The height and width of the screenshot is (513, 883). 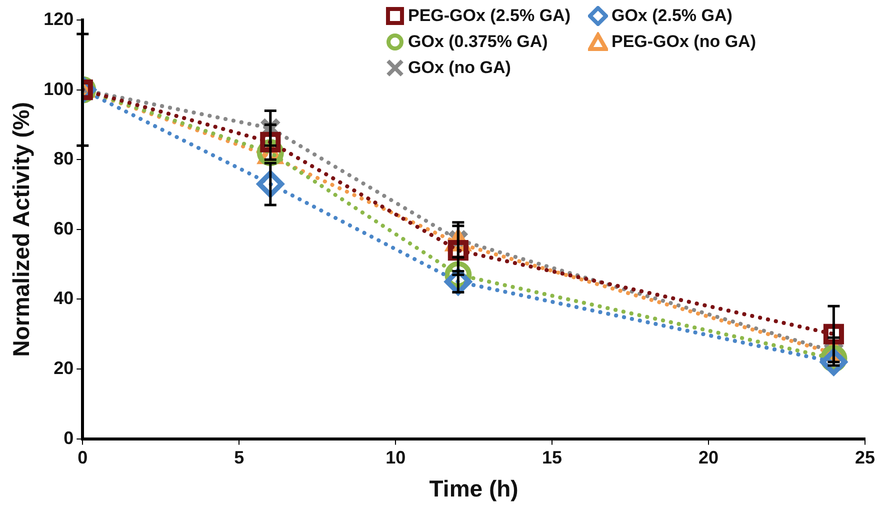 What do you see at coordinates (865, 458) in the screenshot?
I see `x-tick-label: 25` at bounding box center [865, 458].